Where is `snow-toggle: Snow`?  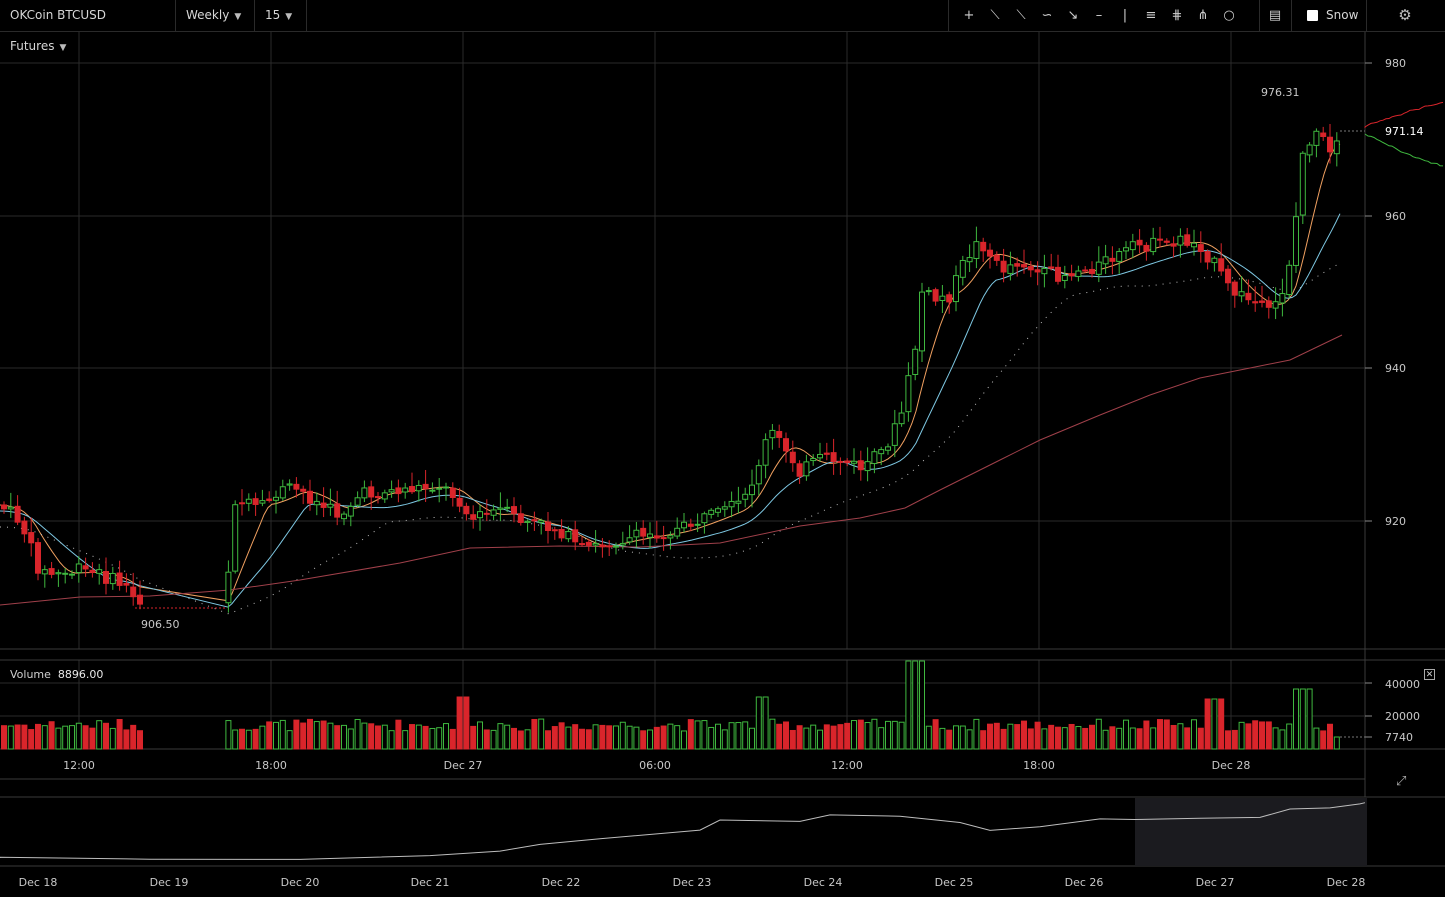 snow-toggle: Snow is located at coordinates (1329, 15).